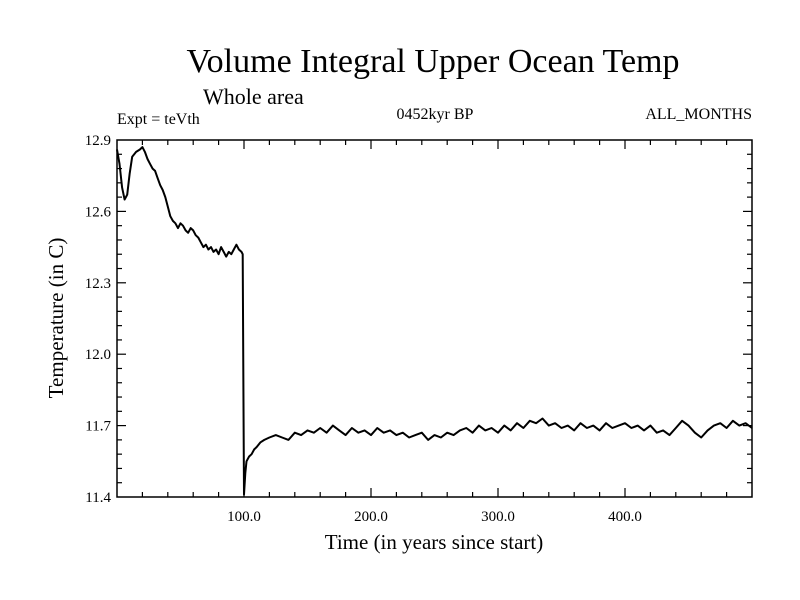 The image size is (800, 600). I want to click on y-tick-label: 11.7, so click(98, 427).